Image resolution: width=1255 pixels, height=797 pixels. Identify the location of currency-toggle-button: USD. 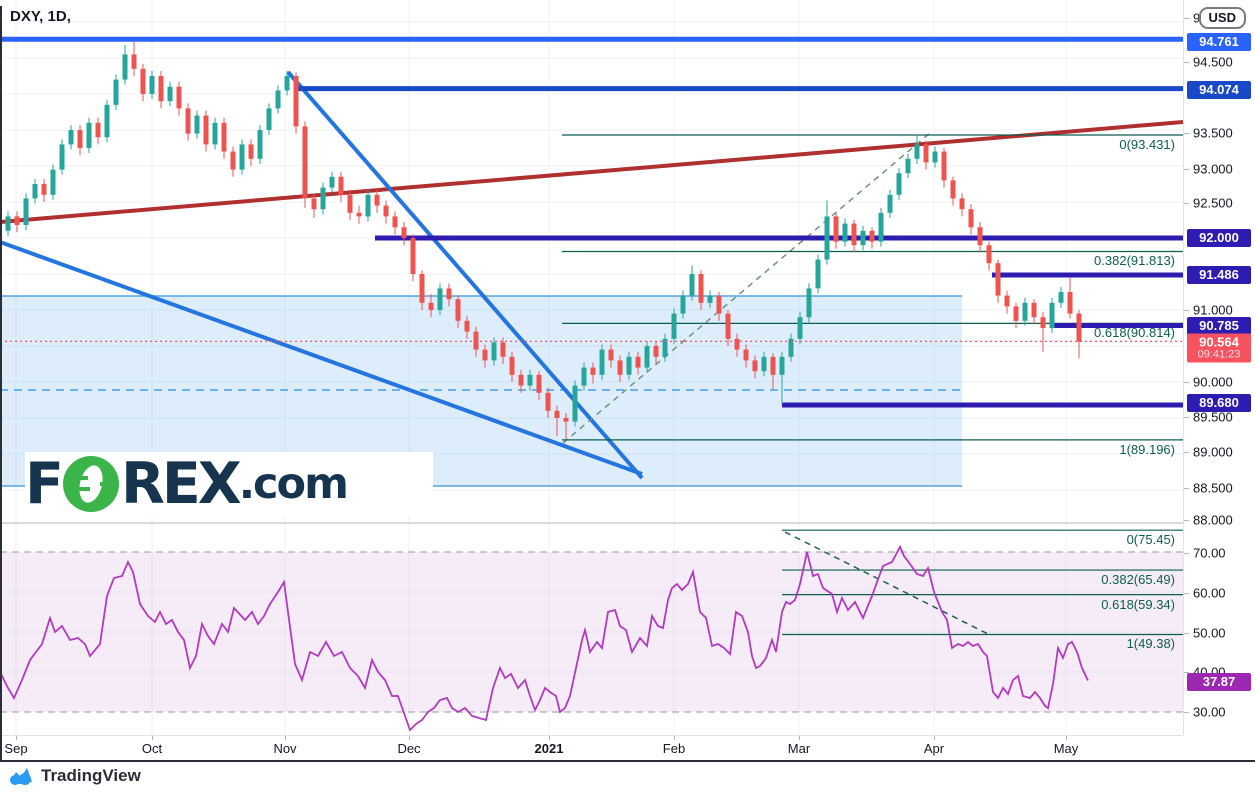
(1222, 18).